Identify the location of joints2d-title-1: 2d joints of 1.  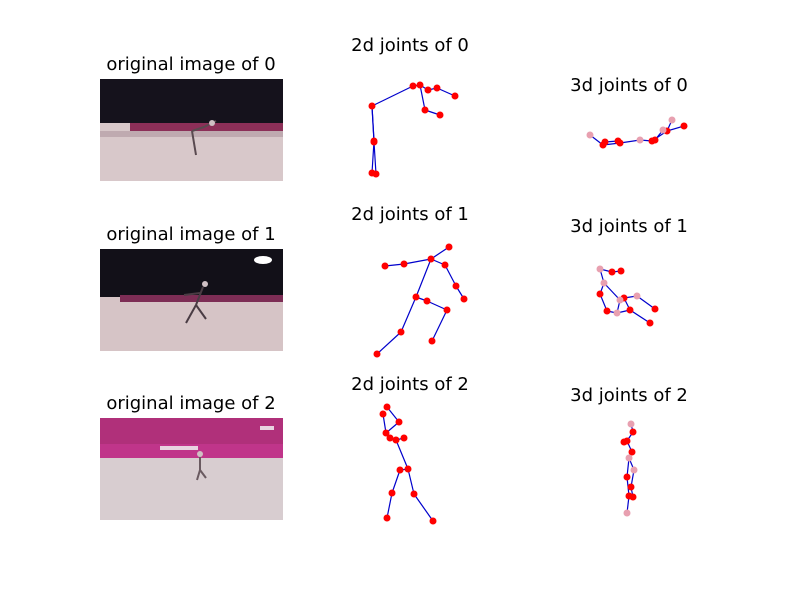
(410, 214).